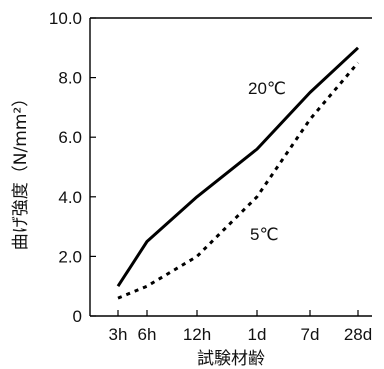  What do you see at coordinates (310, 334) in the screenshot?
I see `x-tick-label: 7d` at bounding box center [310, 334].